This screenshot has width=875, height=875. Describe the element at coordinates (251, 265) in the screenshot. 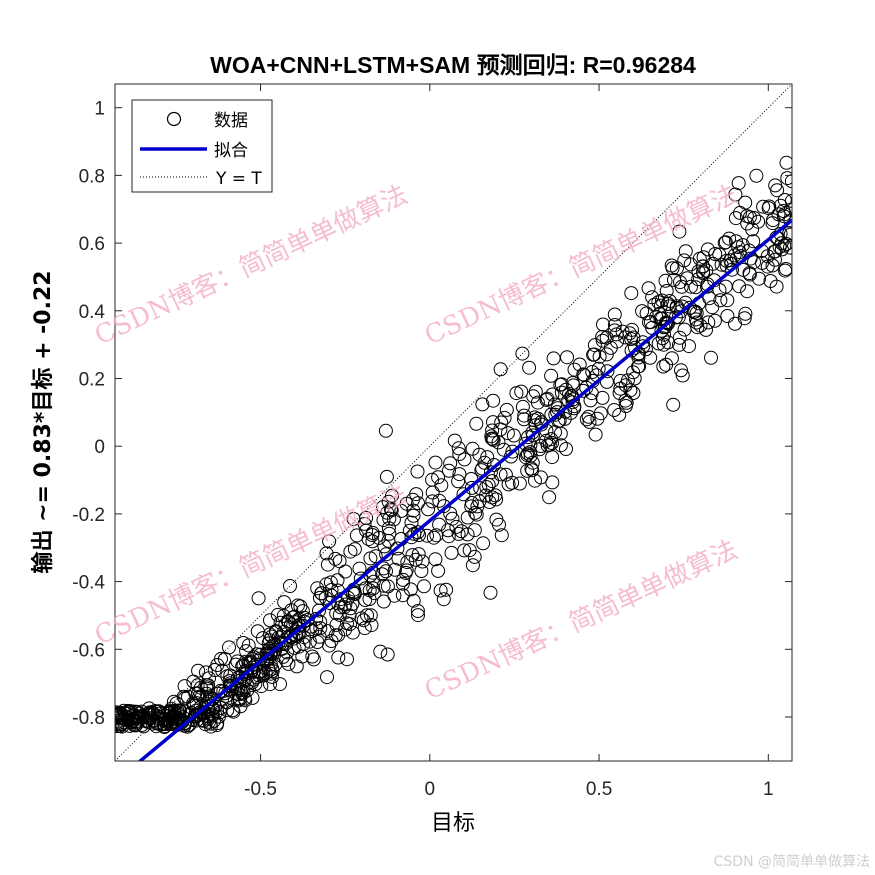

I see `watermark-text: CSDN博客：简简单单做算法` at that location.